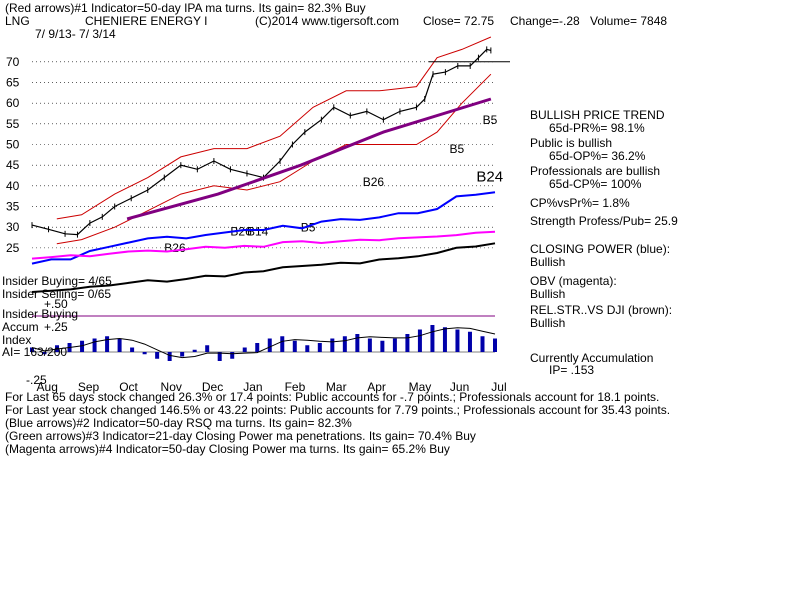 Image resolution: width=800 pixels, height=600 pixels. I want to click on insider-buying: Insider Buying= 4/65, so click(57, 281).